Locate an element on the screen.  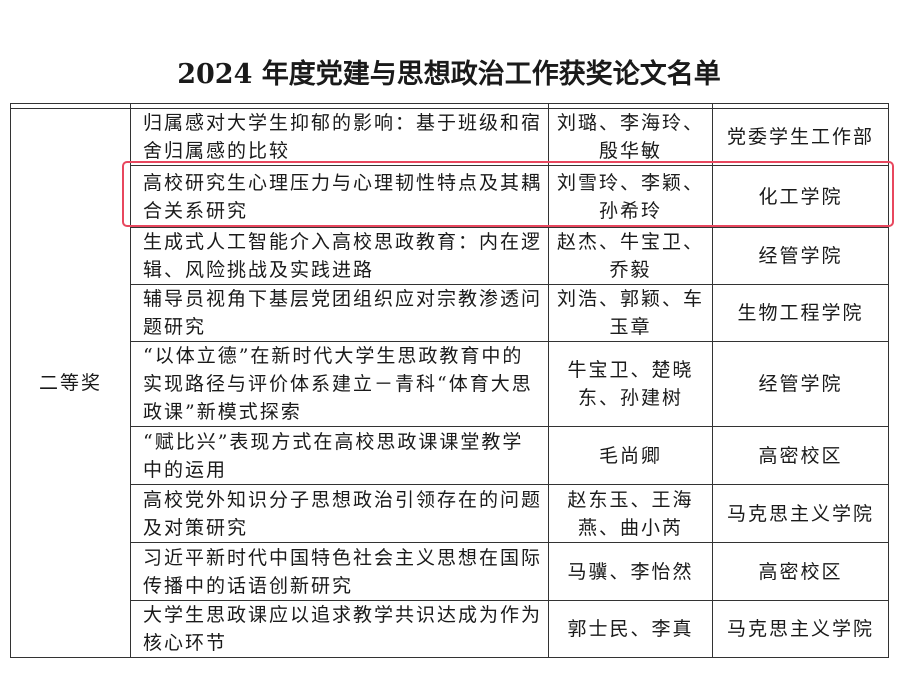
document-title: 2024 年度党建与思想政治工作获奖论文名单 is located at coordinates (449, 74).